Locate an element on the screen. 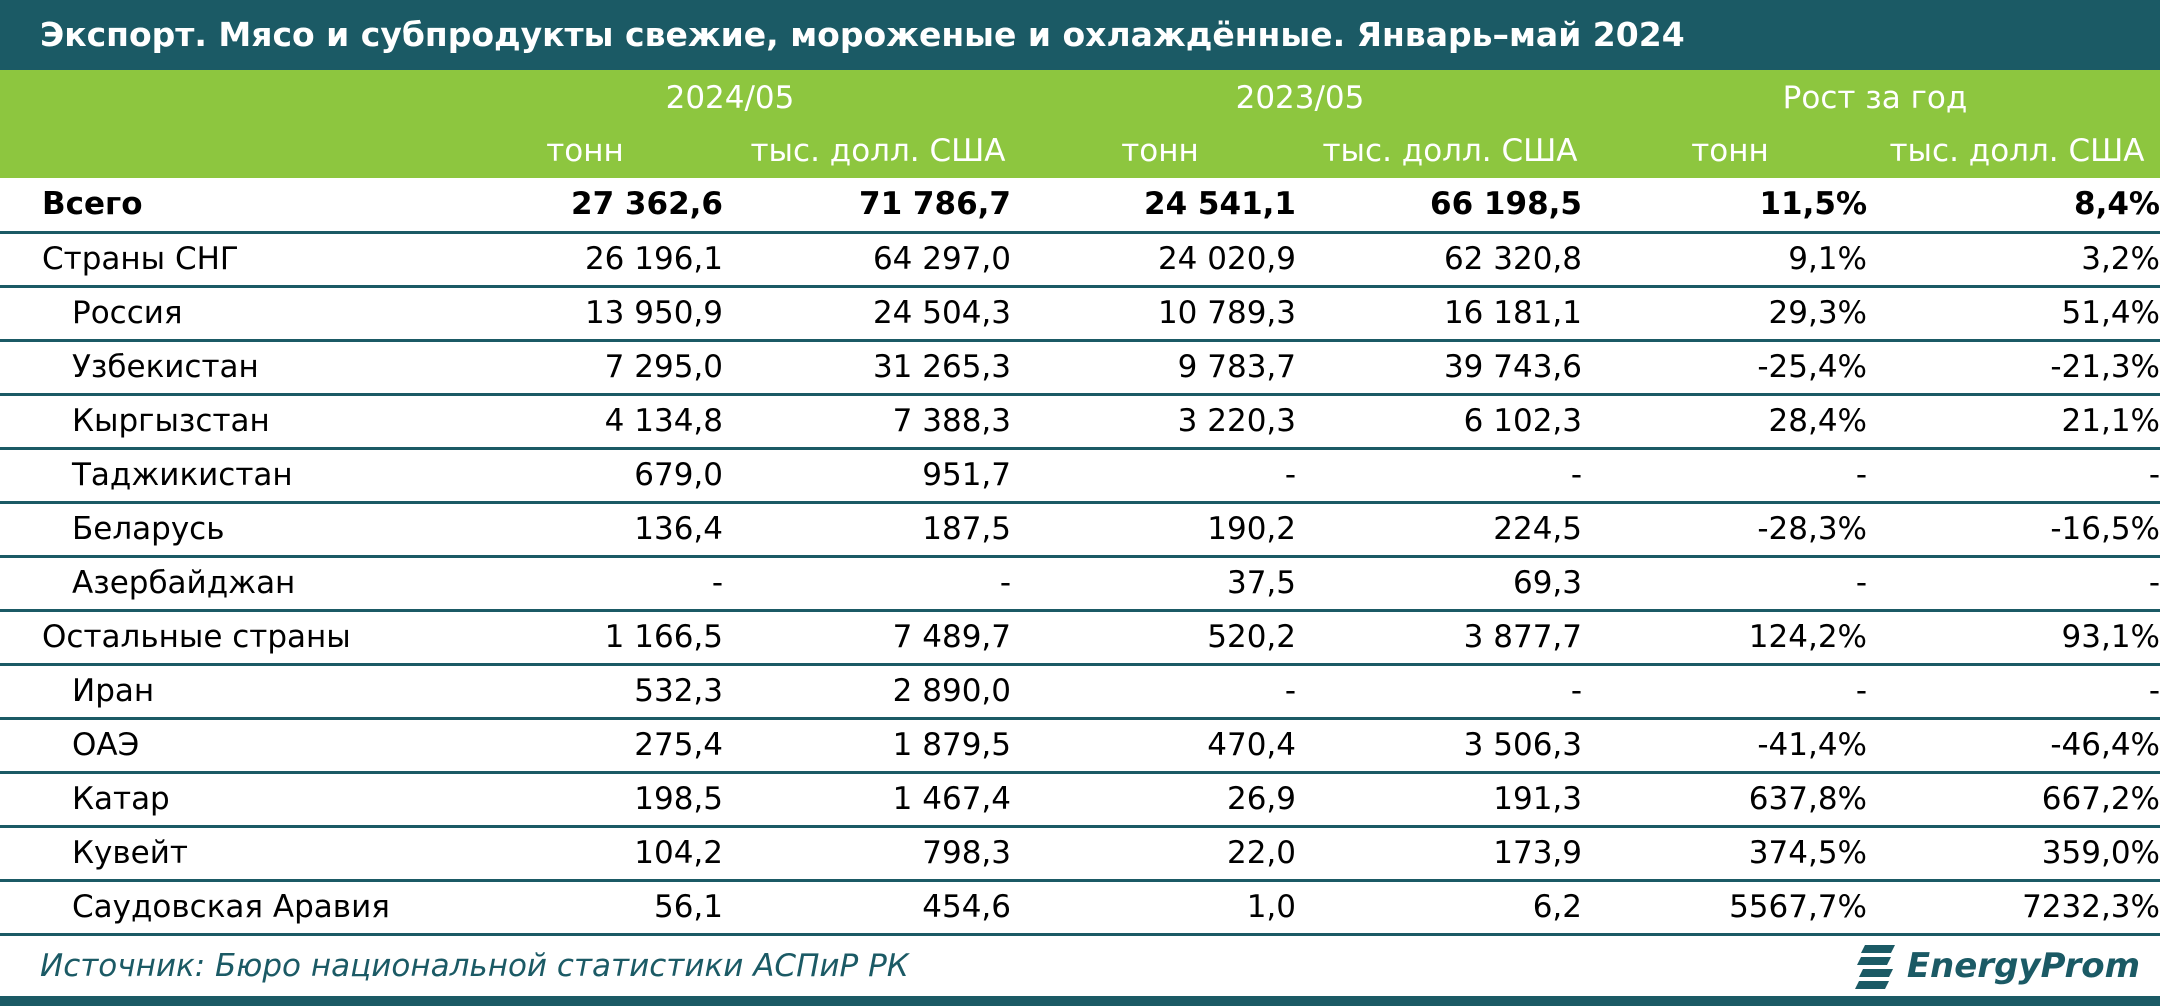 Image resolution: width=2160 pixels, height=1006 pixels. table-cell: 11,5% is located at coordinates (1724, 206).